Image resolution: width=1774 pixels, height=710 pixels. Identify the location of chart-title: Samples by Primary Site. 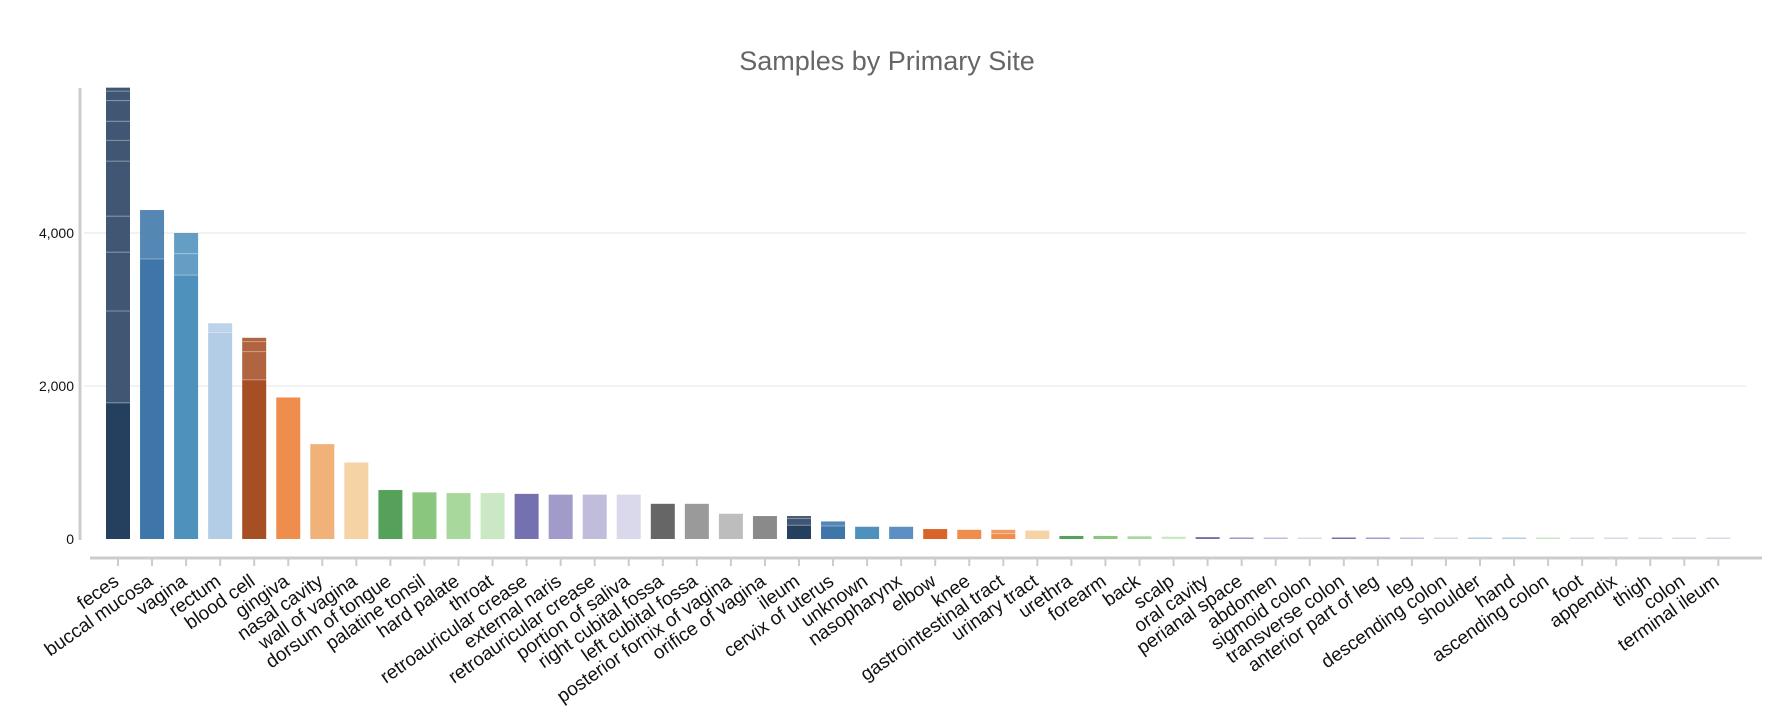
(887, 61).